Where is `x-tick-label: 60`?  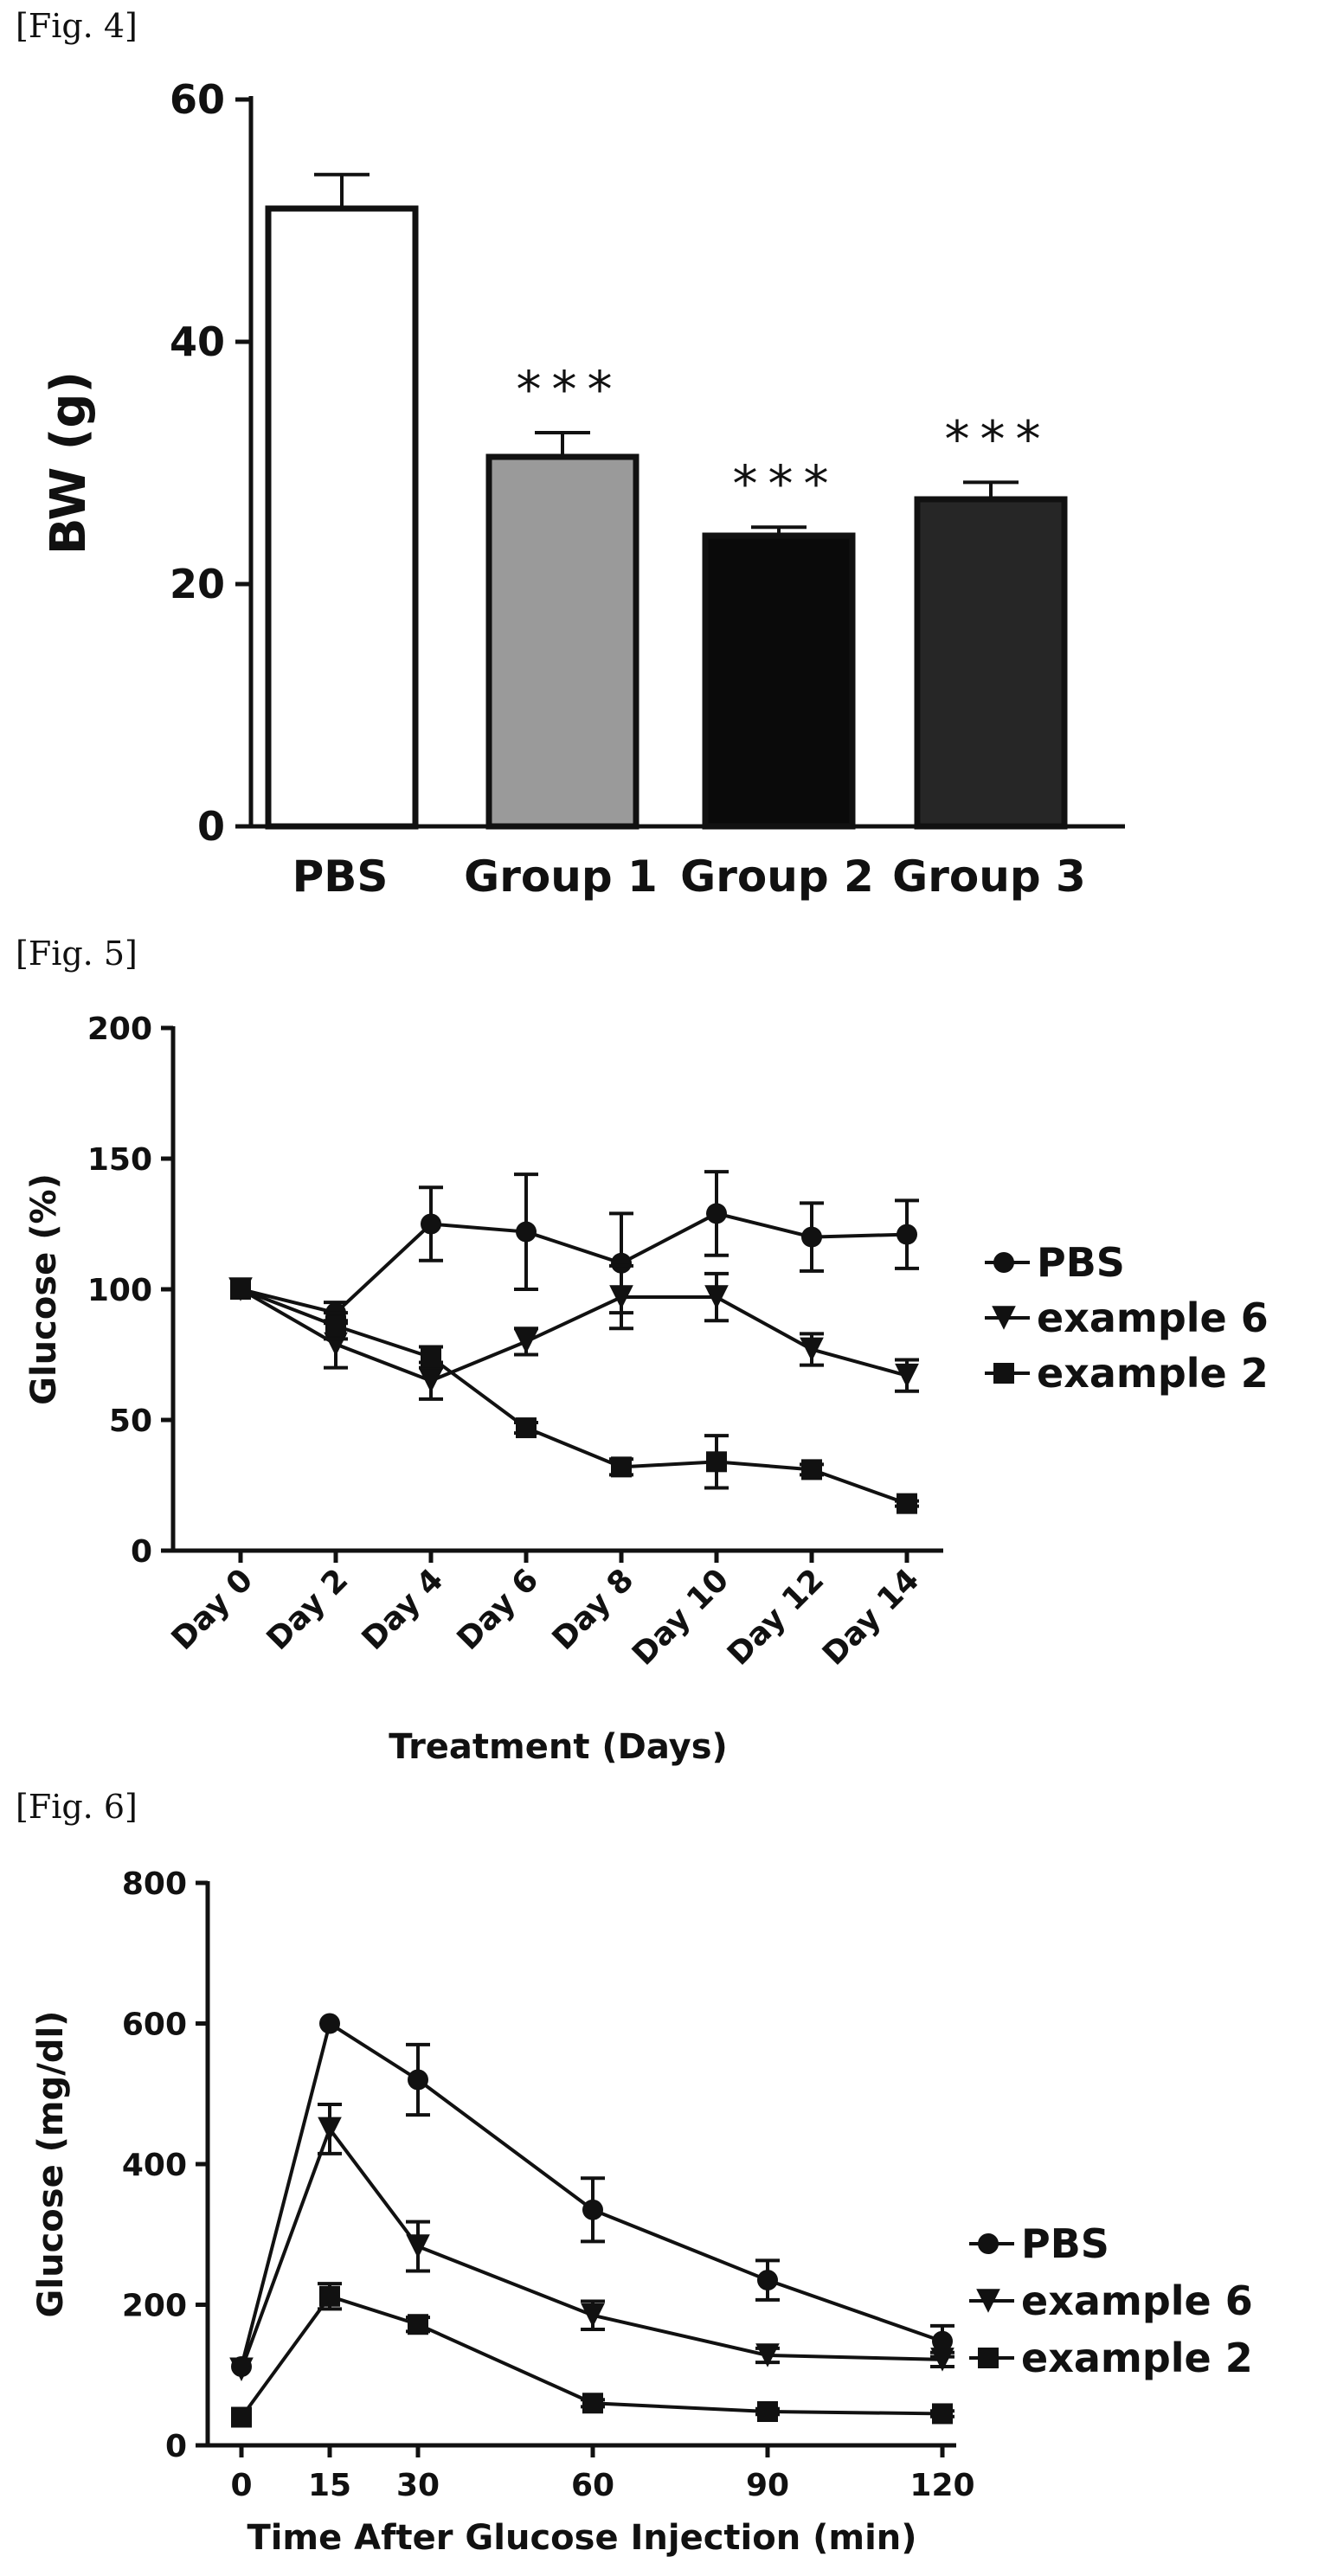 x-tick-label: 60 is located at coordinates (592, 2486).